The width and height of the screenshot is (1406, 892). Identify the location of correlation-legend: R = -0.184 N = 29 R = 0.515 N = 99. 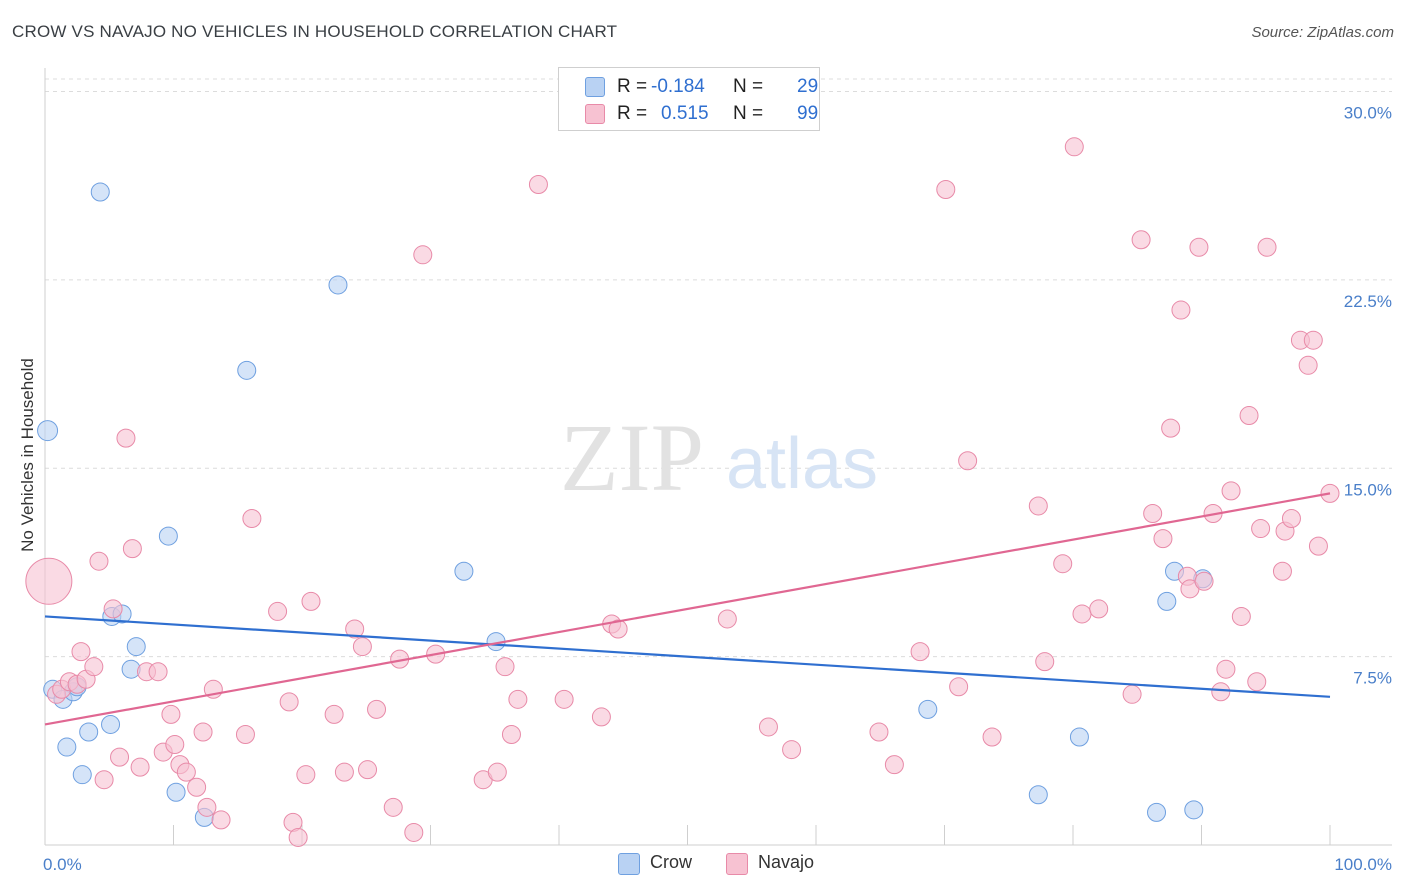
(689, 99).